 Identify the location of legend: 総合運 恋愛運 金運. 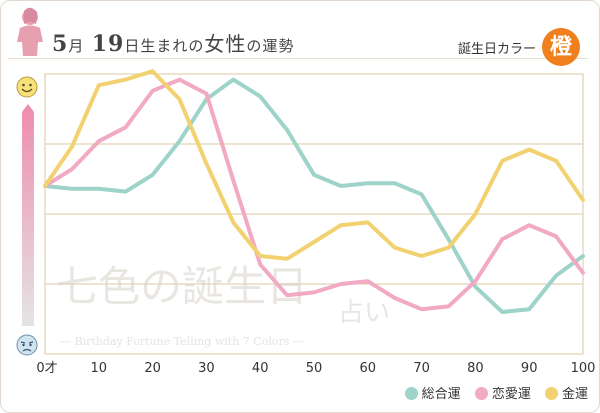
(491, 392).